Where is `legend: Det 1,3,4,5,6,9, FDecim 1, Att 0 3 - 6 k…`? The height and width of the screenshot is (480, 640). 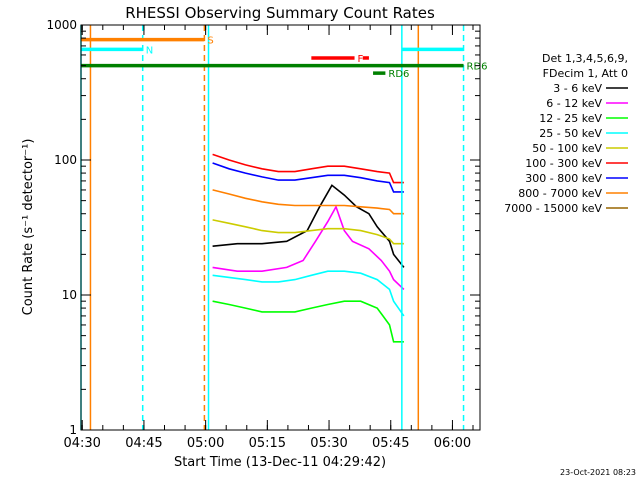 legend: Det 1,3,4,5,6,9, FDecim 1, Att 0 3 - 6 k… is located at coordinates (566, 133).